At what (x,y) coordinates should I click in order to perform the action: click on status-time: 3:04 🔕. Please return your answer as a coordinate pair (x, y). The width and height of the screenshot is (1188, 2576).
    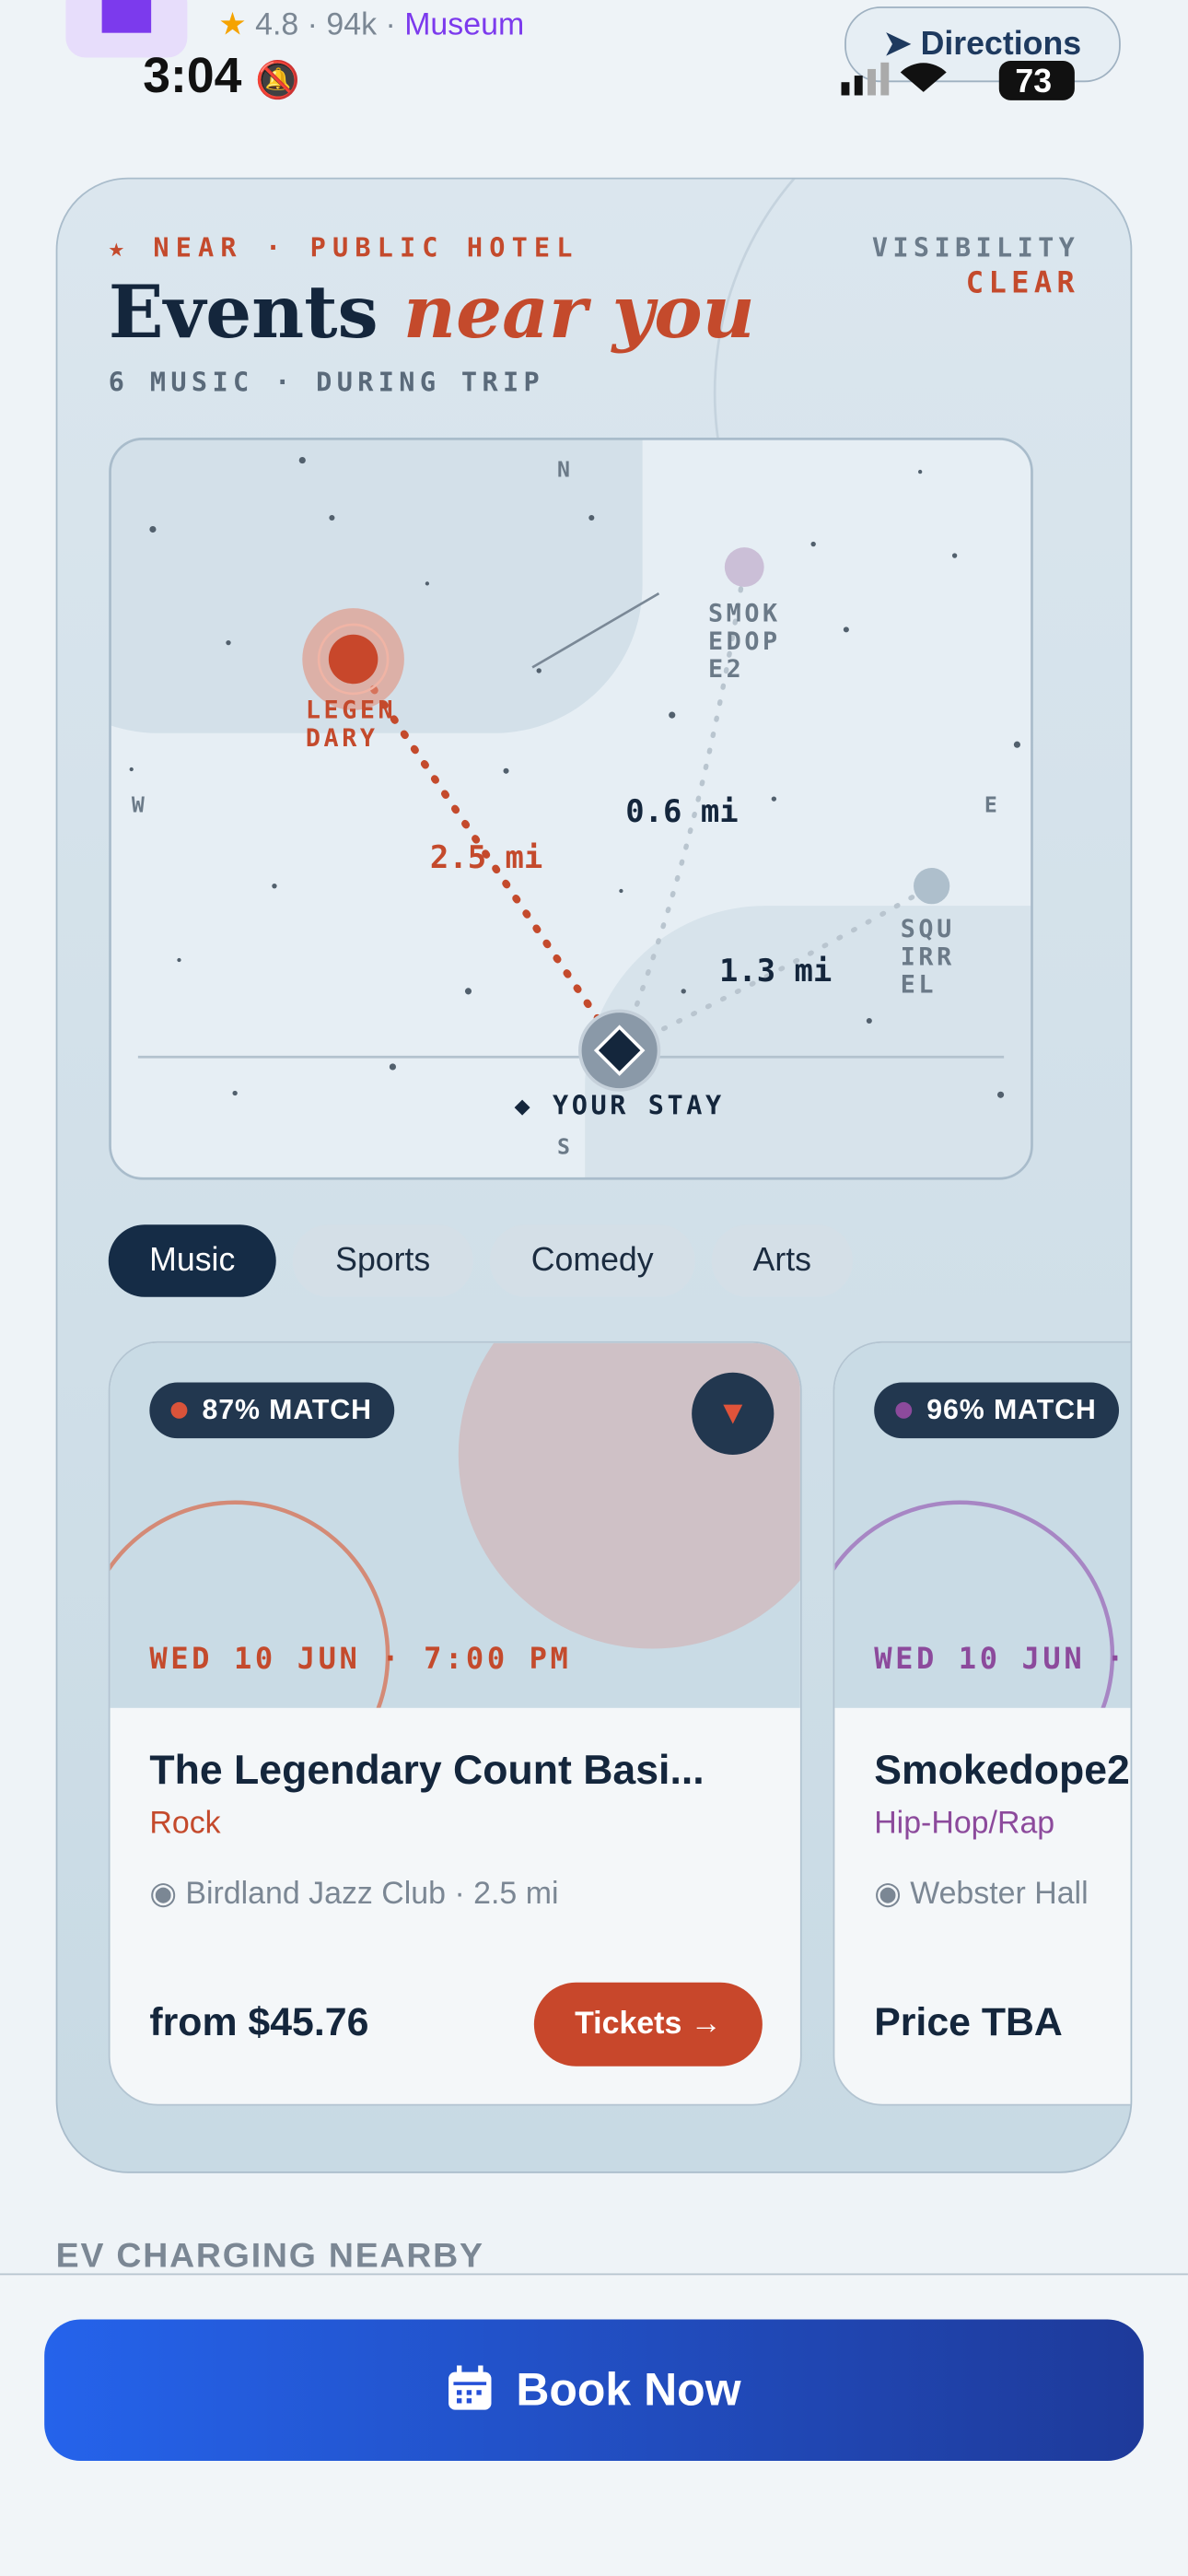
    Looking at the image, I should click on (222, 76).